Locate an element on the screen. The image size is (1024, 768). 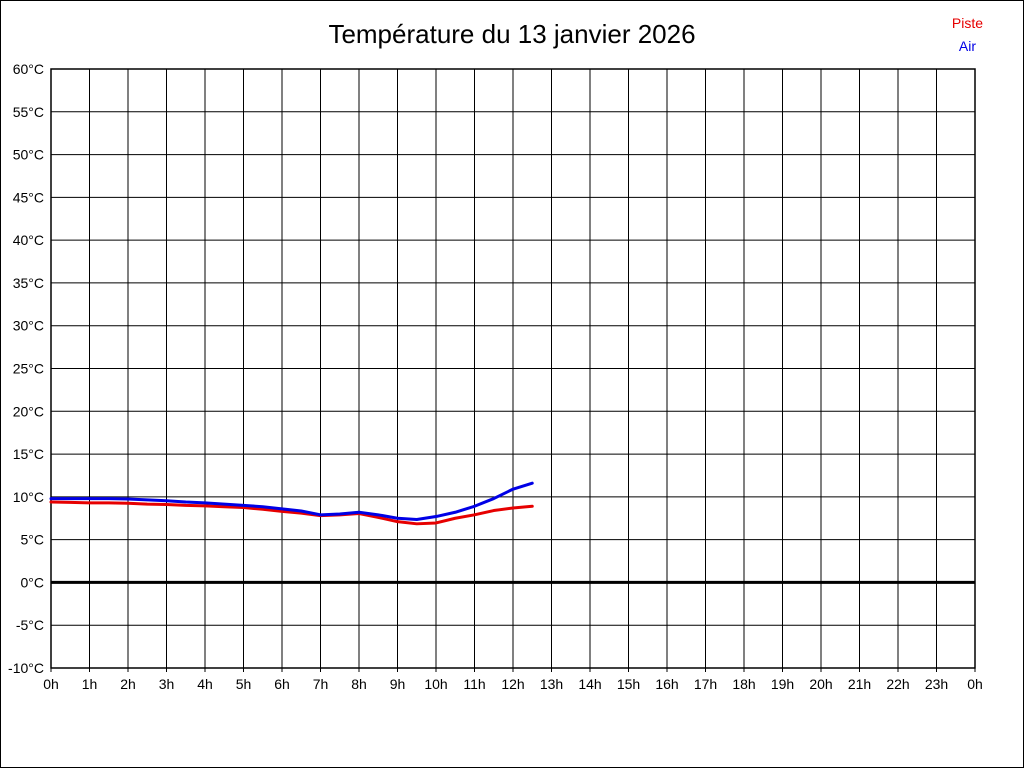
svg-text: 55°C is located at coordinates (28, 112).